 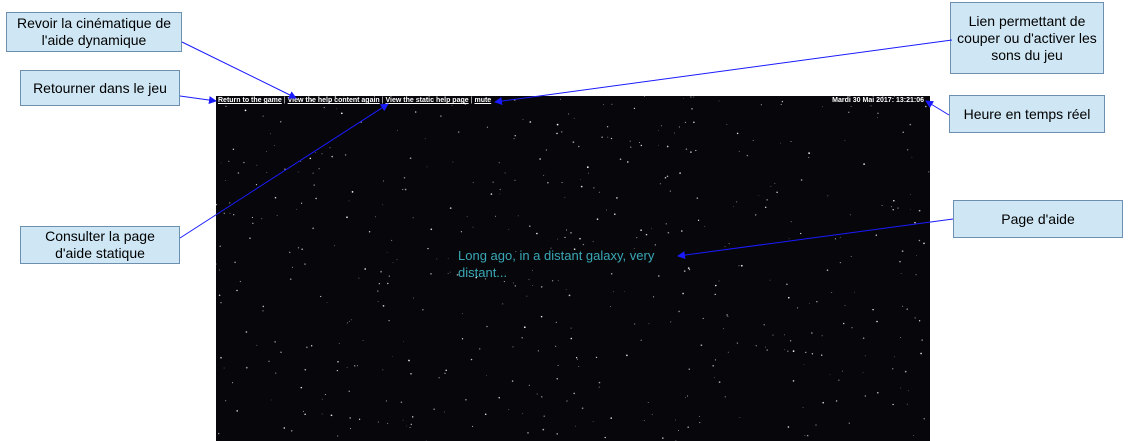 I want to click on return-to-game-link: Return to the game, so click(x=250, y=100).